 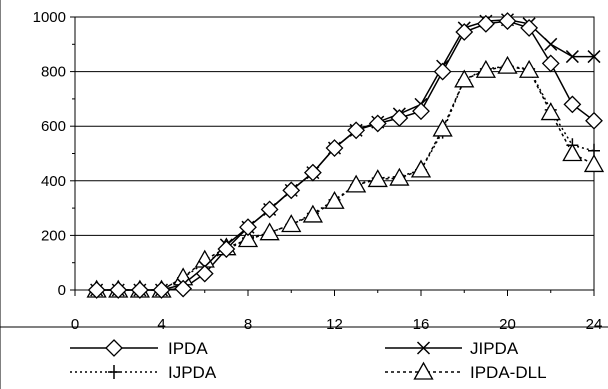 I want to click on legend-item-ipda: IPDA, so click(x=139, y=348).